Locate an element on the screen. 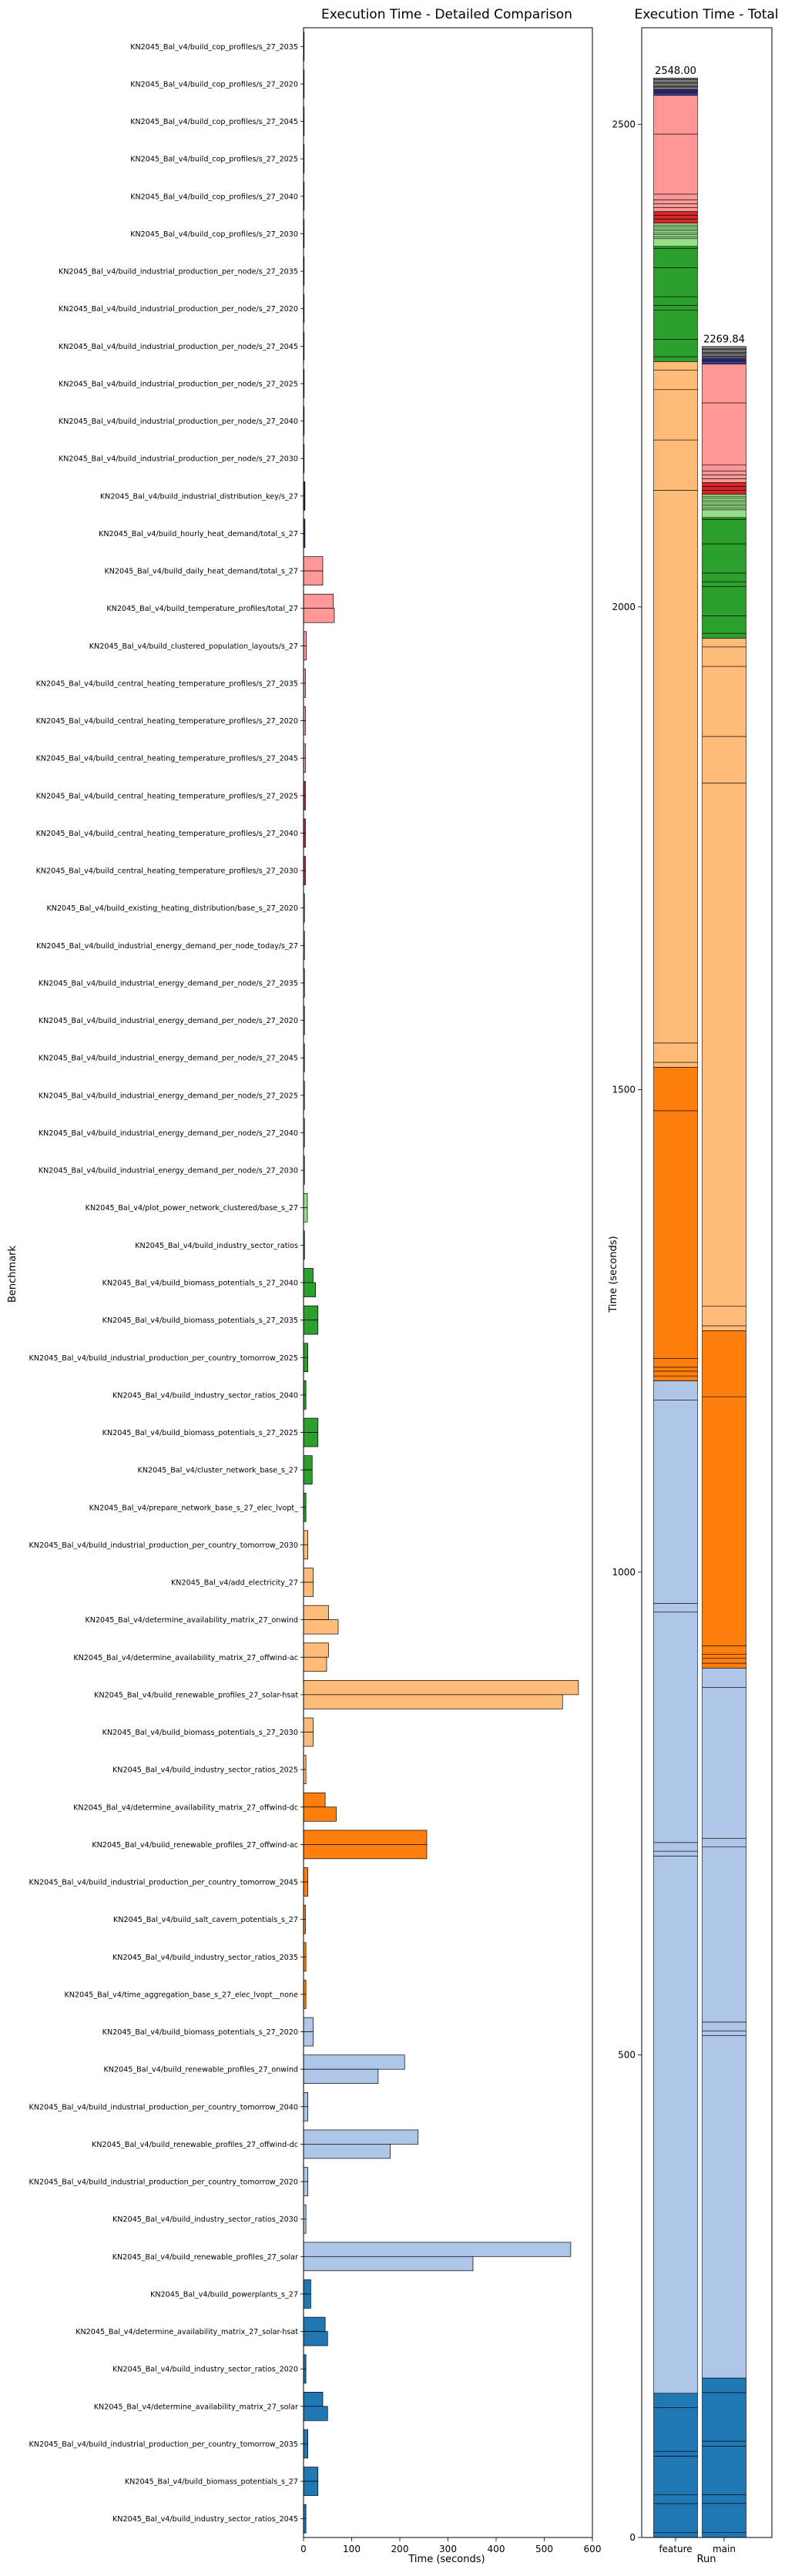 This screenshot has width=785, height=2576. y-tick-label: 0 is located at coordinates (632, 2537).